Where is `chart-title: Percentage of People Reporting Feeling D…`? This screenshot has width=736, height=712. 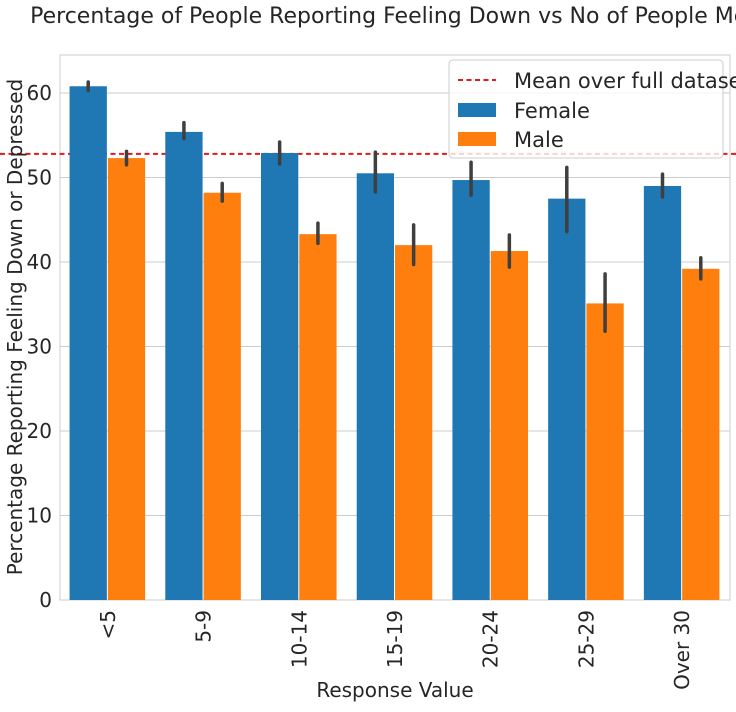
chart-title: Percentage of People Reporting Feeling D… is located at coordinates (383, 16).